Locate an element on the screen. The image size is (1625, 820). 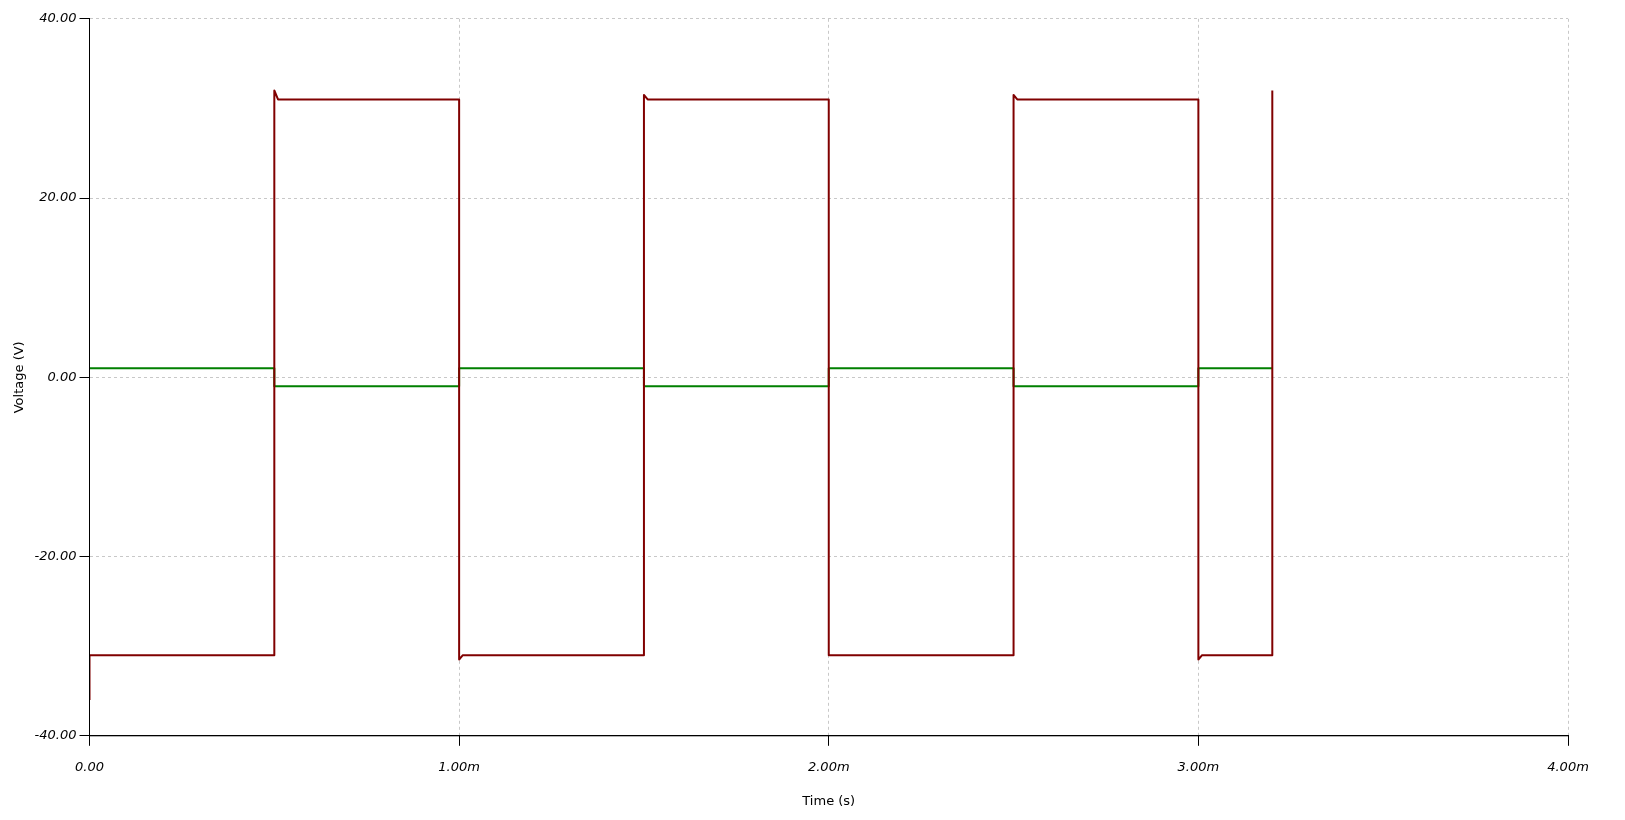
y-tick-label: 20.00 is located at coordinates (58, 197).